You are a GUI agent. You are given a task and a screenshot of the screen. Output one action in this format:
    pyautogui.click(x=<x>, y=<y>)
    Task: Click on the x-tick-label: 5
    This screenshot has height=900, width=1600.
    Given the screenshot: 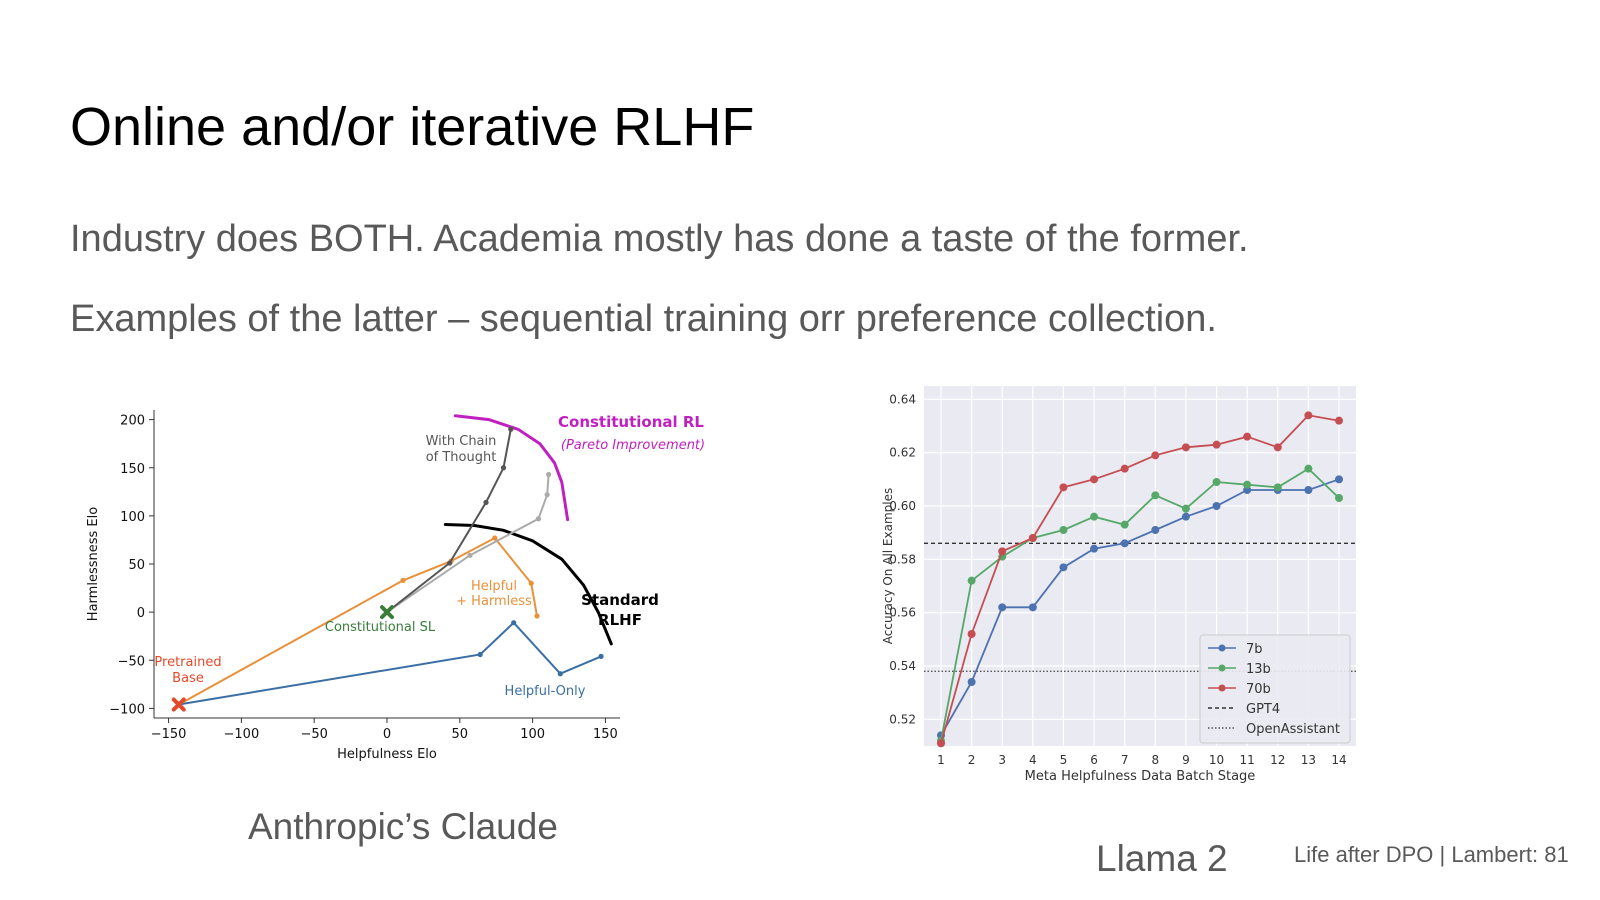 What is the action you would take?
    pyautogui.click(x=1064, y=760)
    